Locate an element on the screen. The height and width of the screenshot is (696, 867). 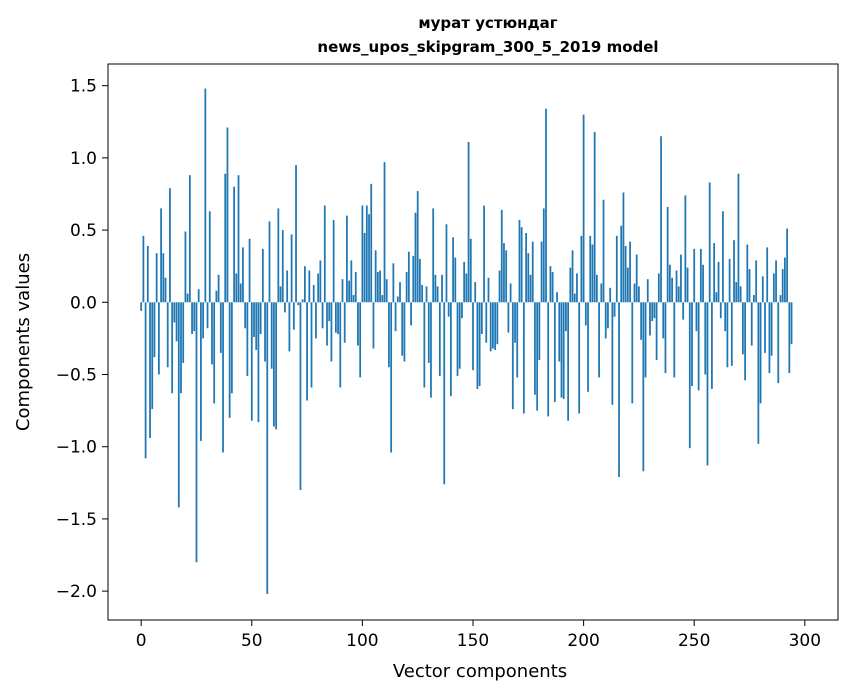
y-tick-label: 0.5 is located at coordinates (83, 231).